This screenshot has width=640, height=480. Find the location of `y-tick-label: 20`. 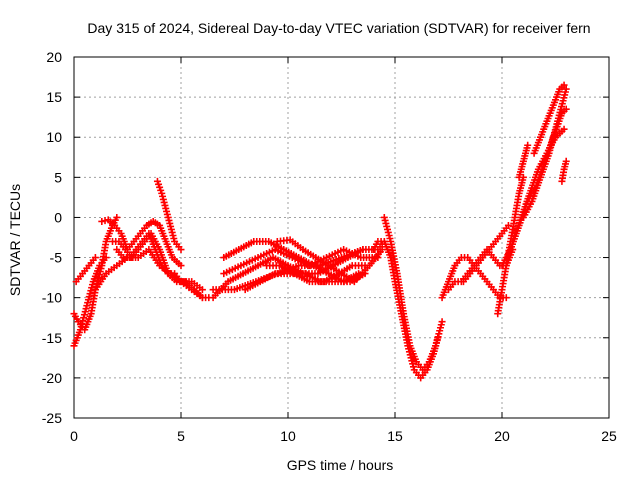

y-tick-label: 20 is located at coordinates (54, 57).